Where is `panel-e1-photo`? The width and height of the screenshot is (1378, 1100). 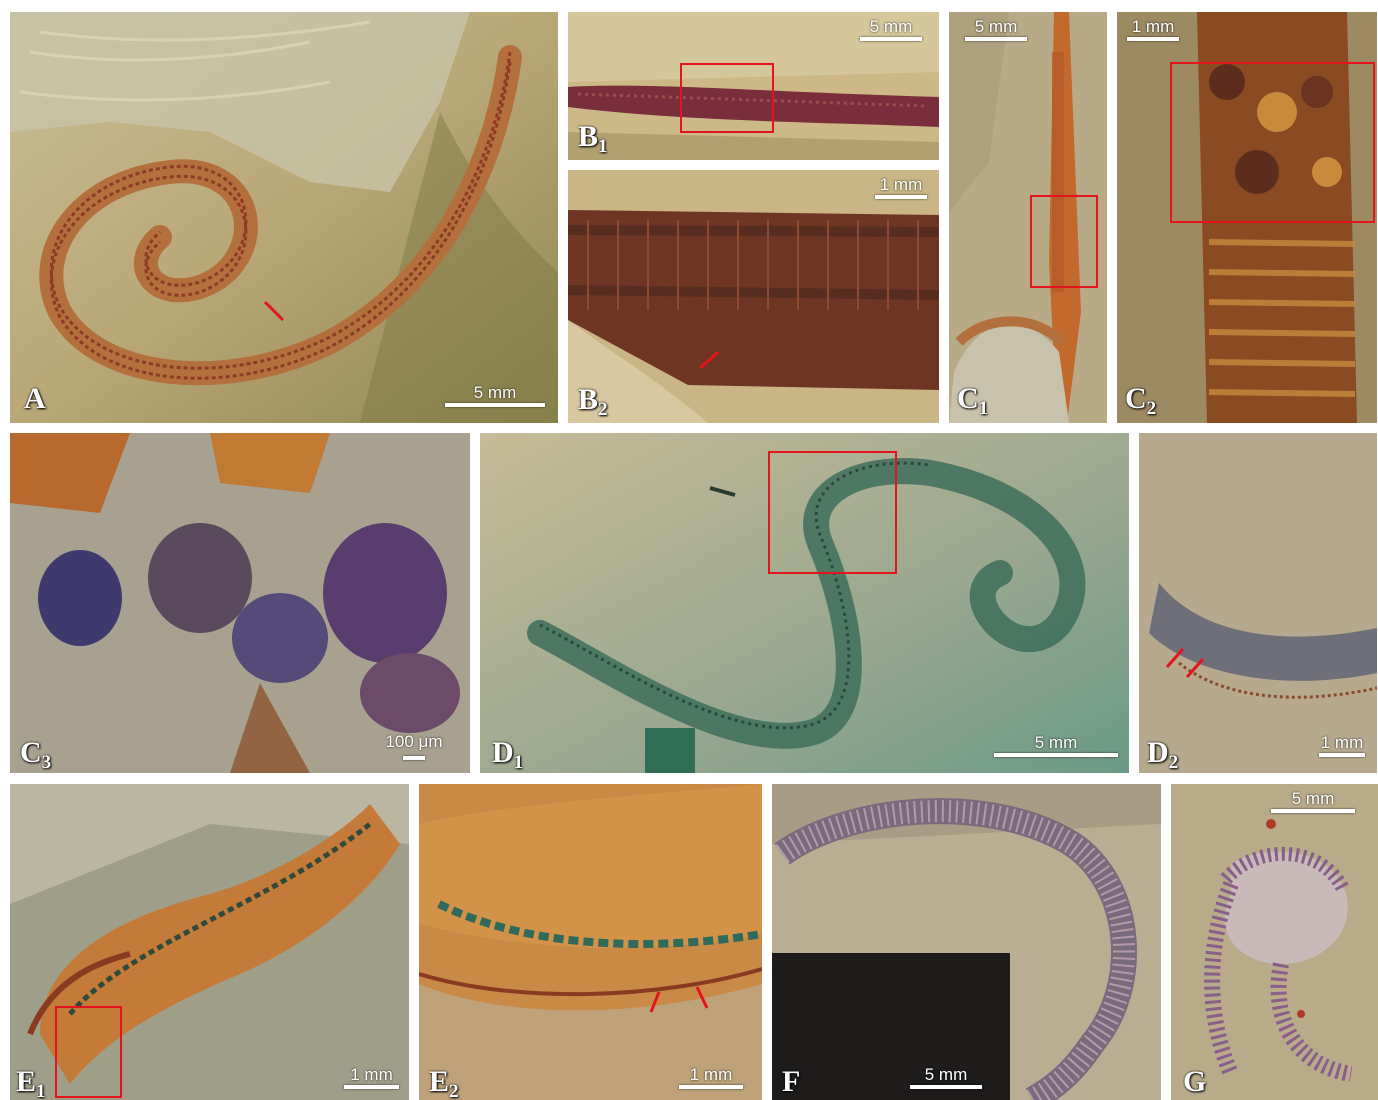 panel-e1-photo is located at coordinates (209, 942).